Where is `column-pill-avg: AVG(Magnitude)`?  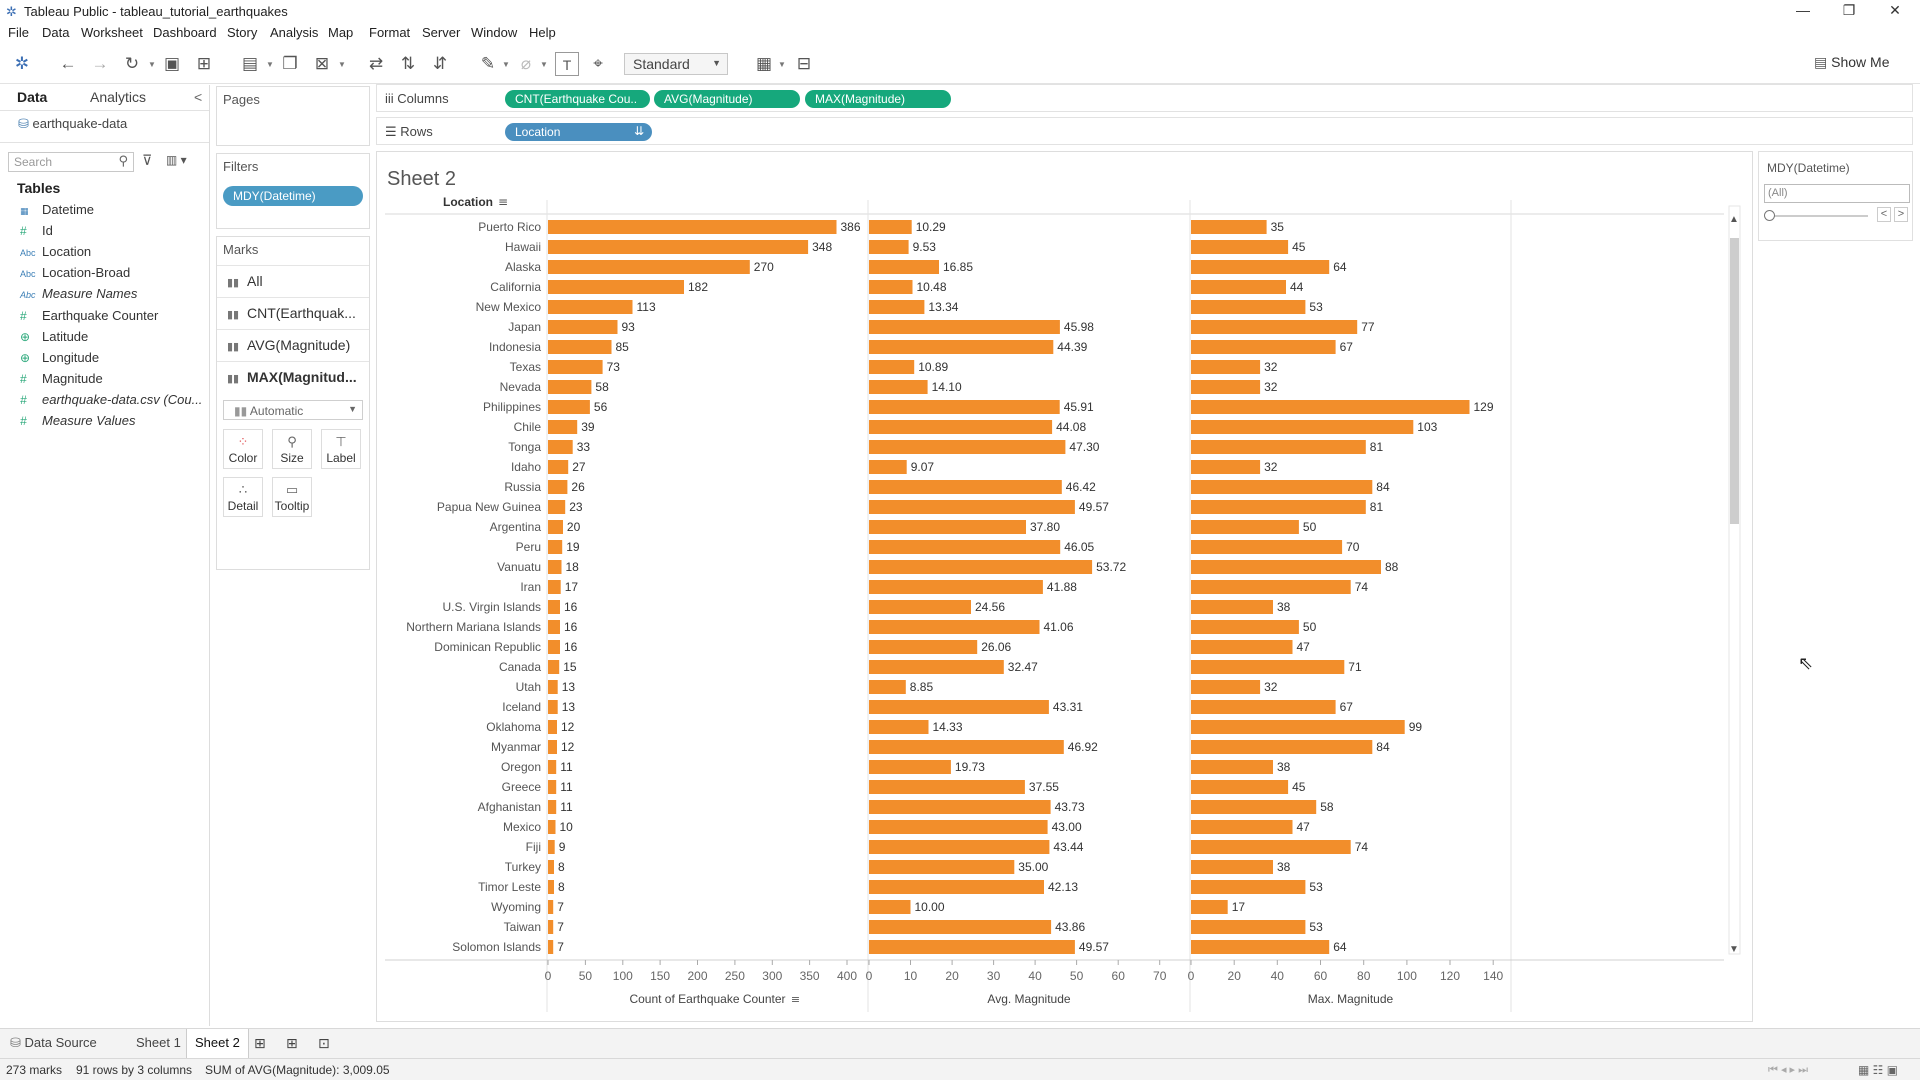
column-pill-avg: AVG(Magnitude) is located at coordinates (727, 99).